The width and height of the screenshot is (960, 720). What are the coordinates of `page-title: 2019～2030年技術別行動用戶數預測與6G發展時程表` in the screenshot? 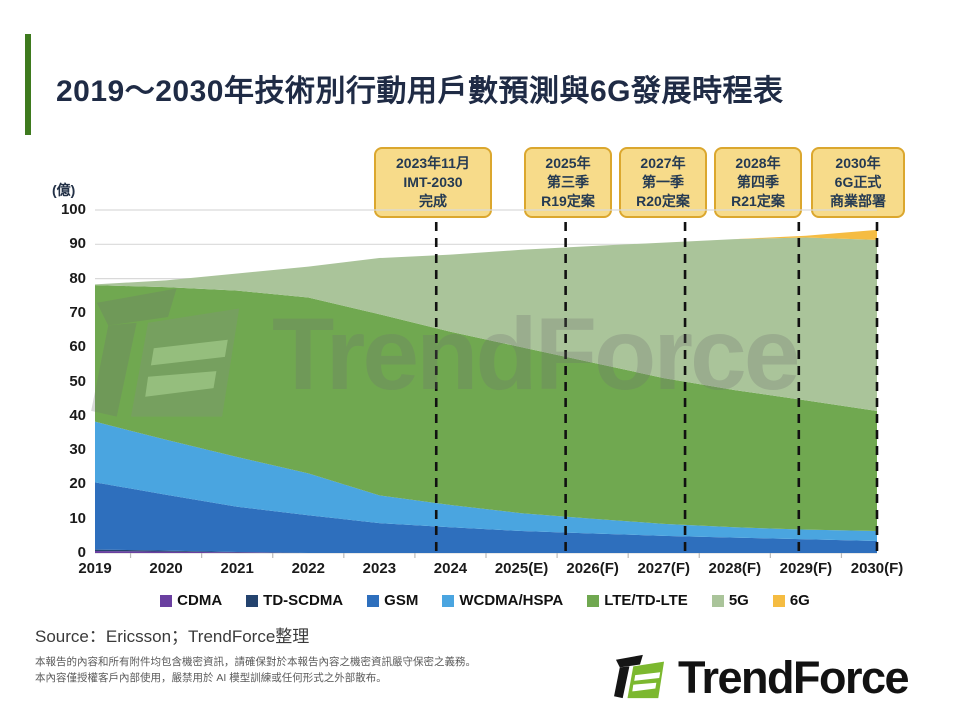 It's located at (420, 91).